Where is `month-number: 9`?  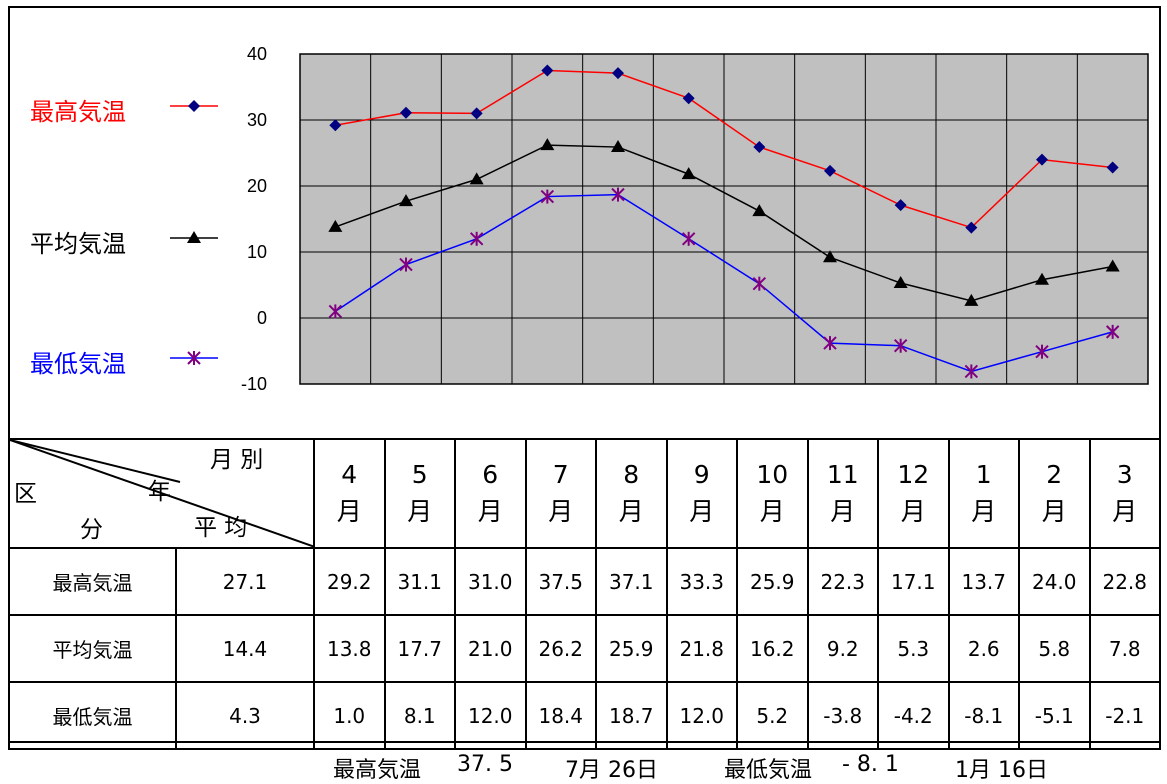 month-number: 9 is located at coordinates (701, 475).